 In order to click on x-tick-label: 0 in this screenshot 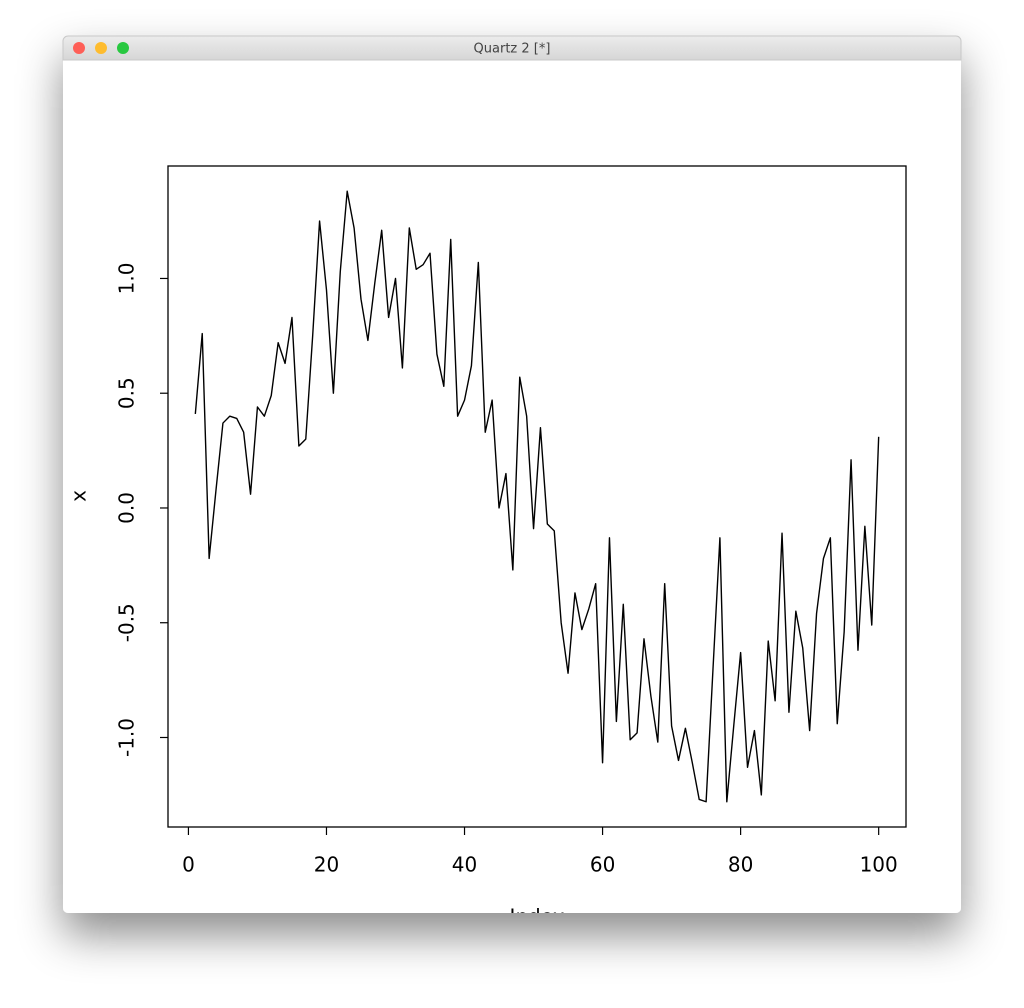, I will do `click(188, 865)`.